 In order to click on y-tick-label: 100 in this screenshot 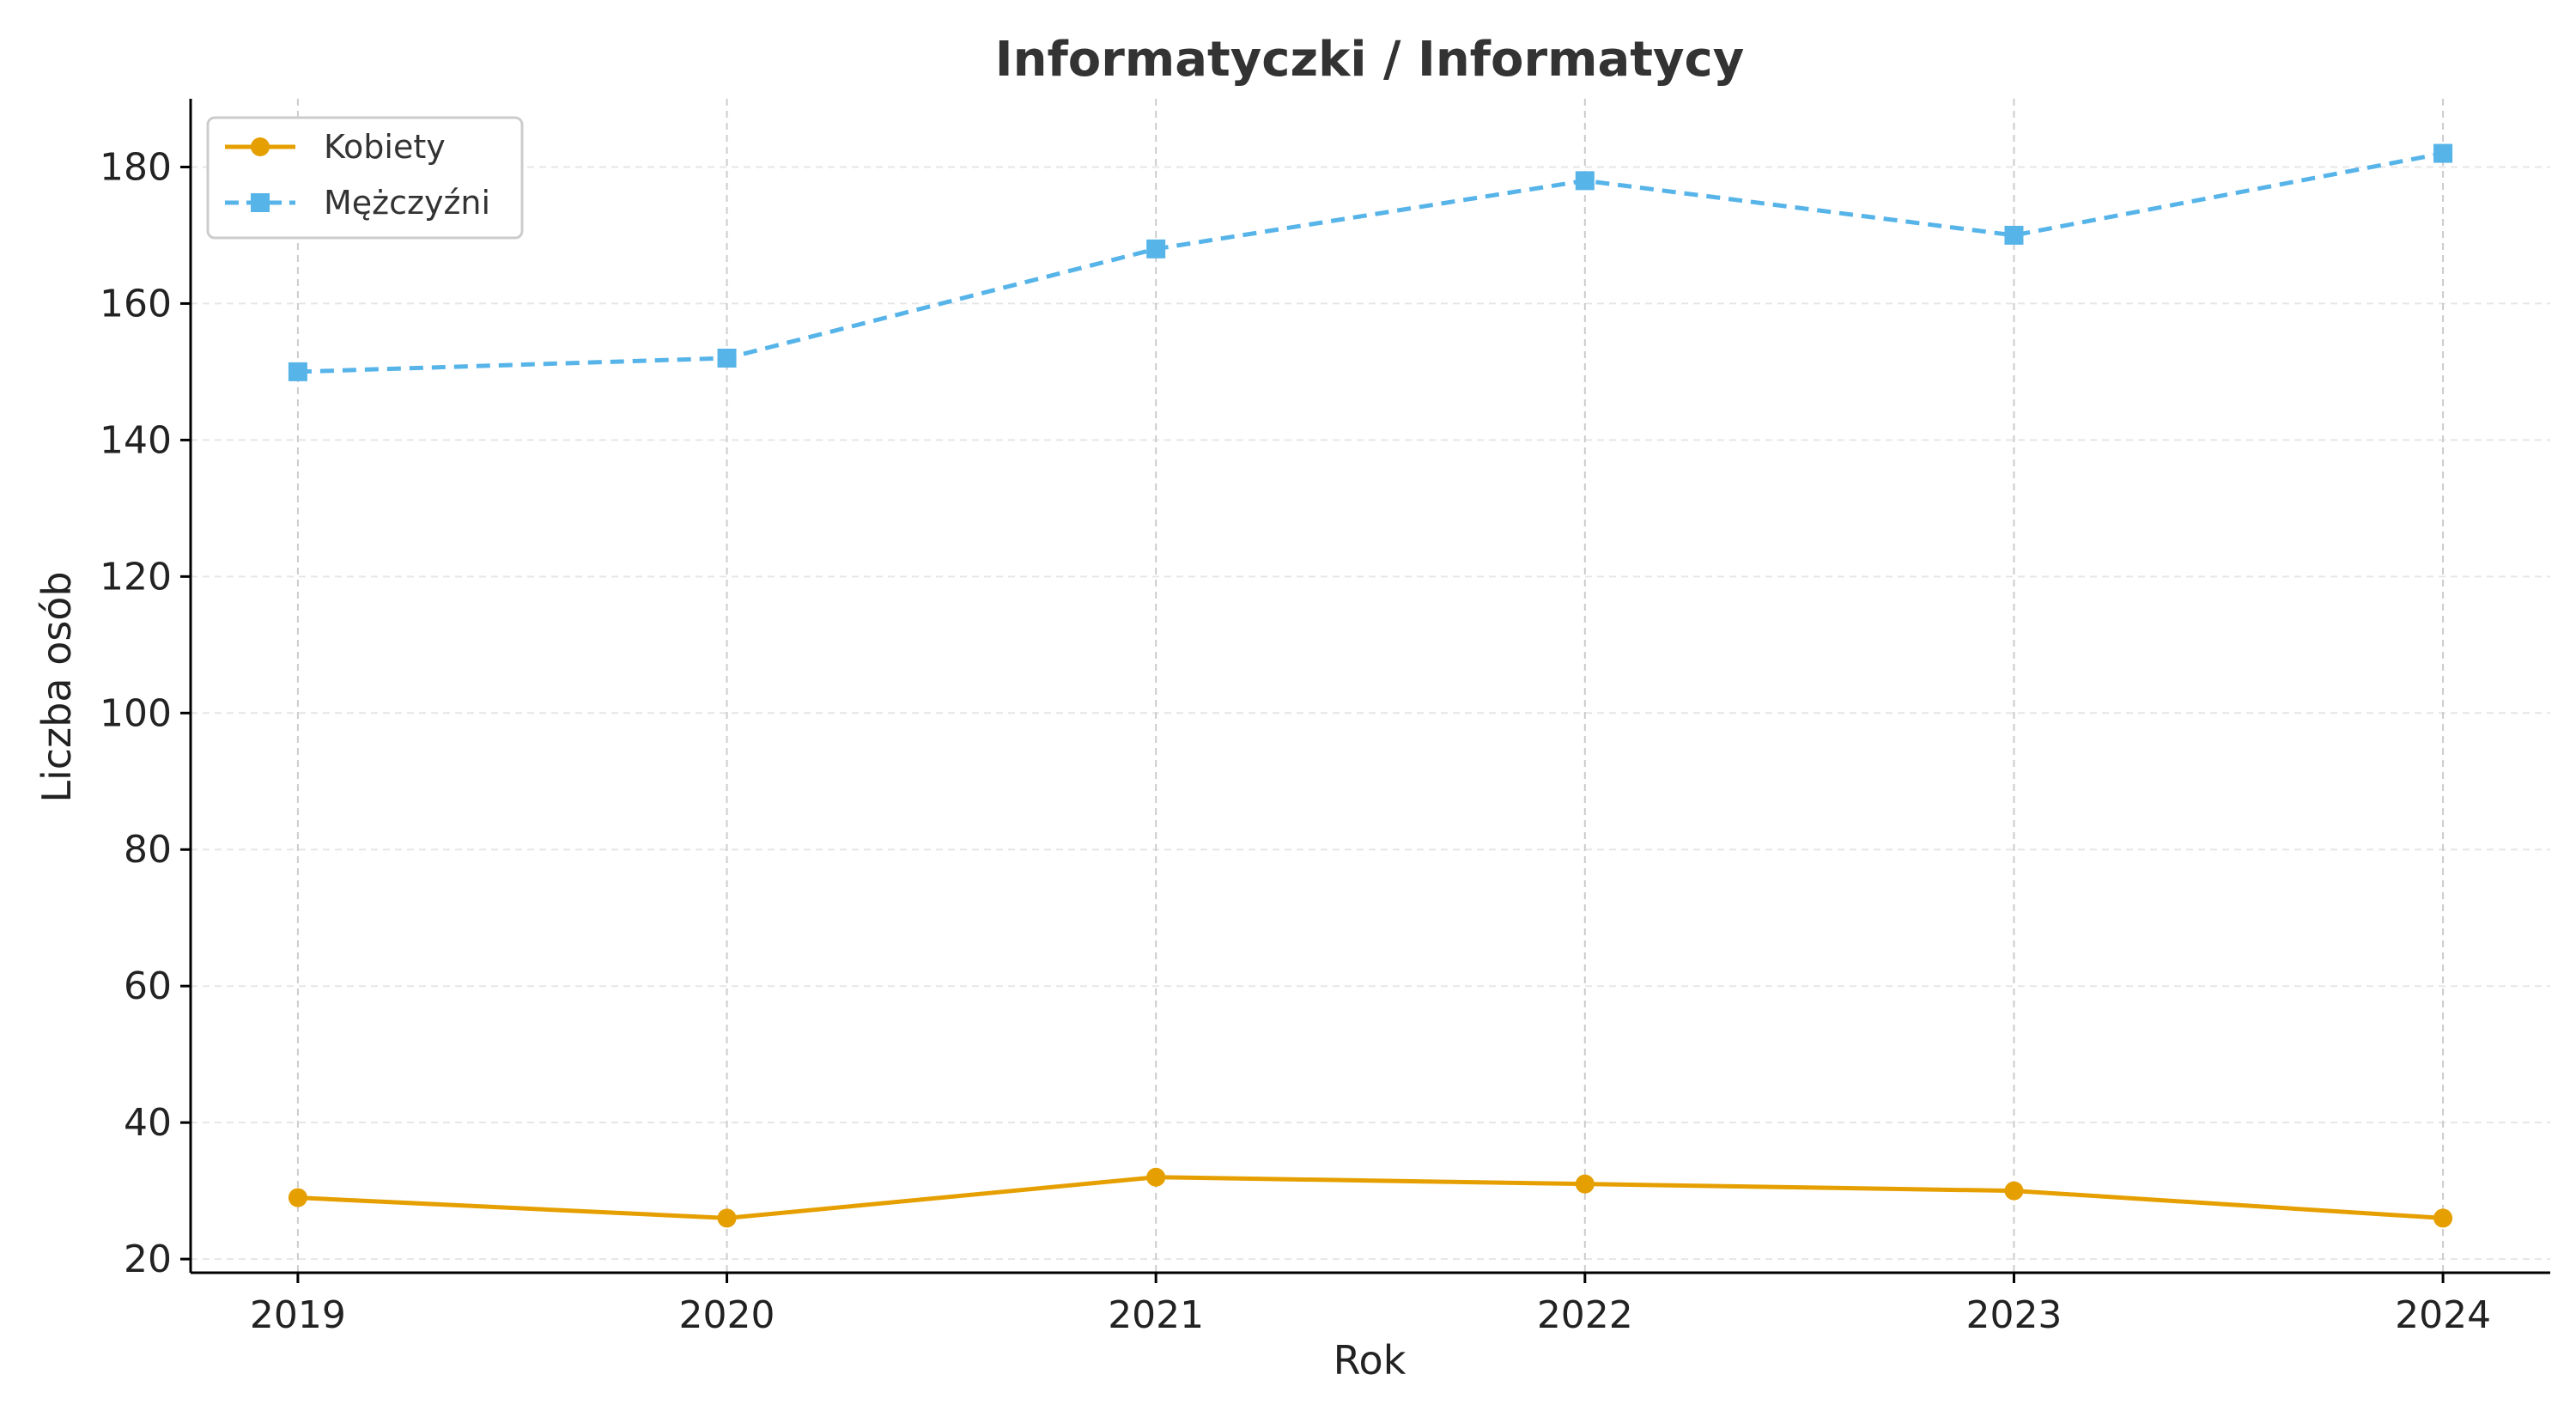, I will do `click(136, 713)`.